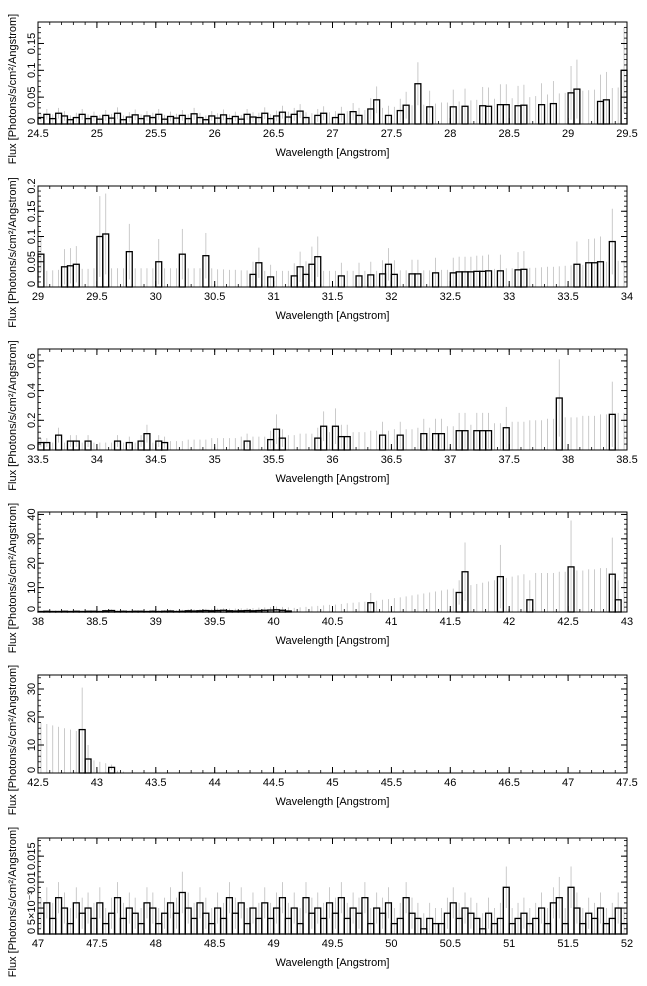 Image resolution: width=647 pixels, height=986 pixels. What do you see at coordinates (391, 460) in the screenshot?
I see `x-tick-label: 36.5` at bounding box center [391, 460].